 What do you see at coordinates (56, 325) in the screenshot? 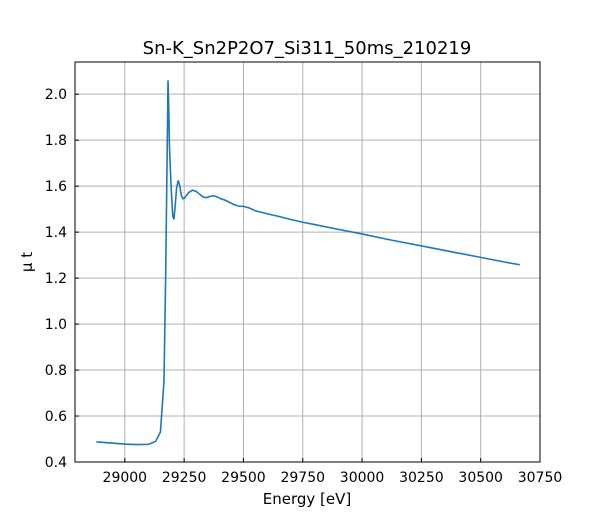
I see `y-tick-label: 1.0` at bounding box center [56, 325].